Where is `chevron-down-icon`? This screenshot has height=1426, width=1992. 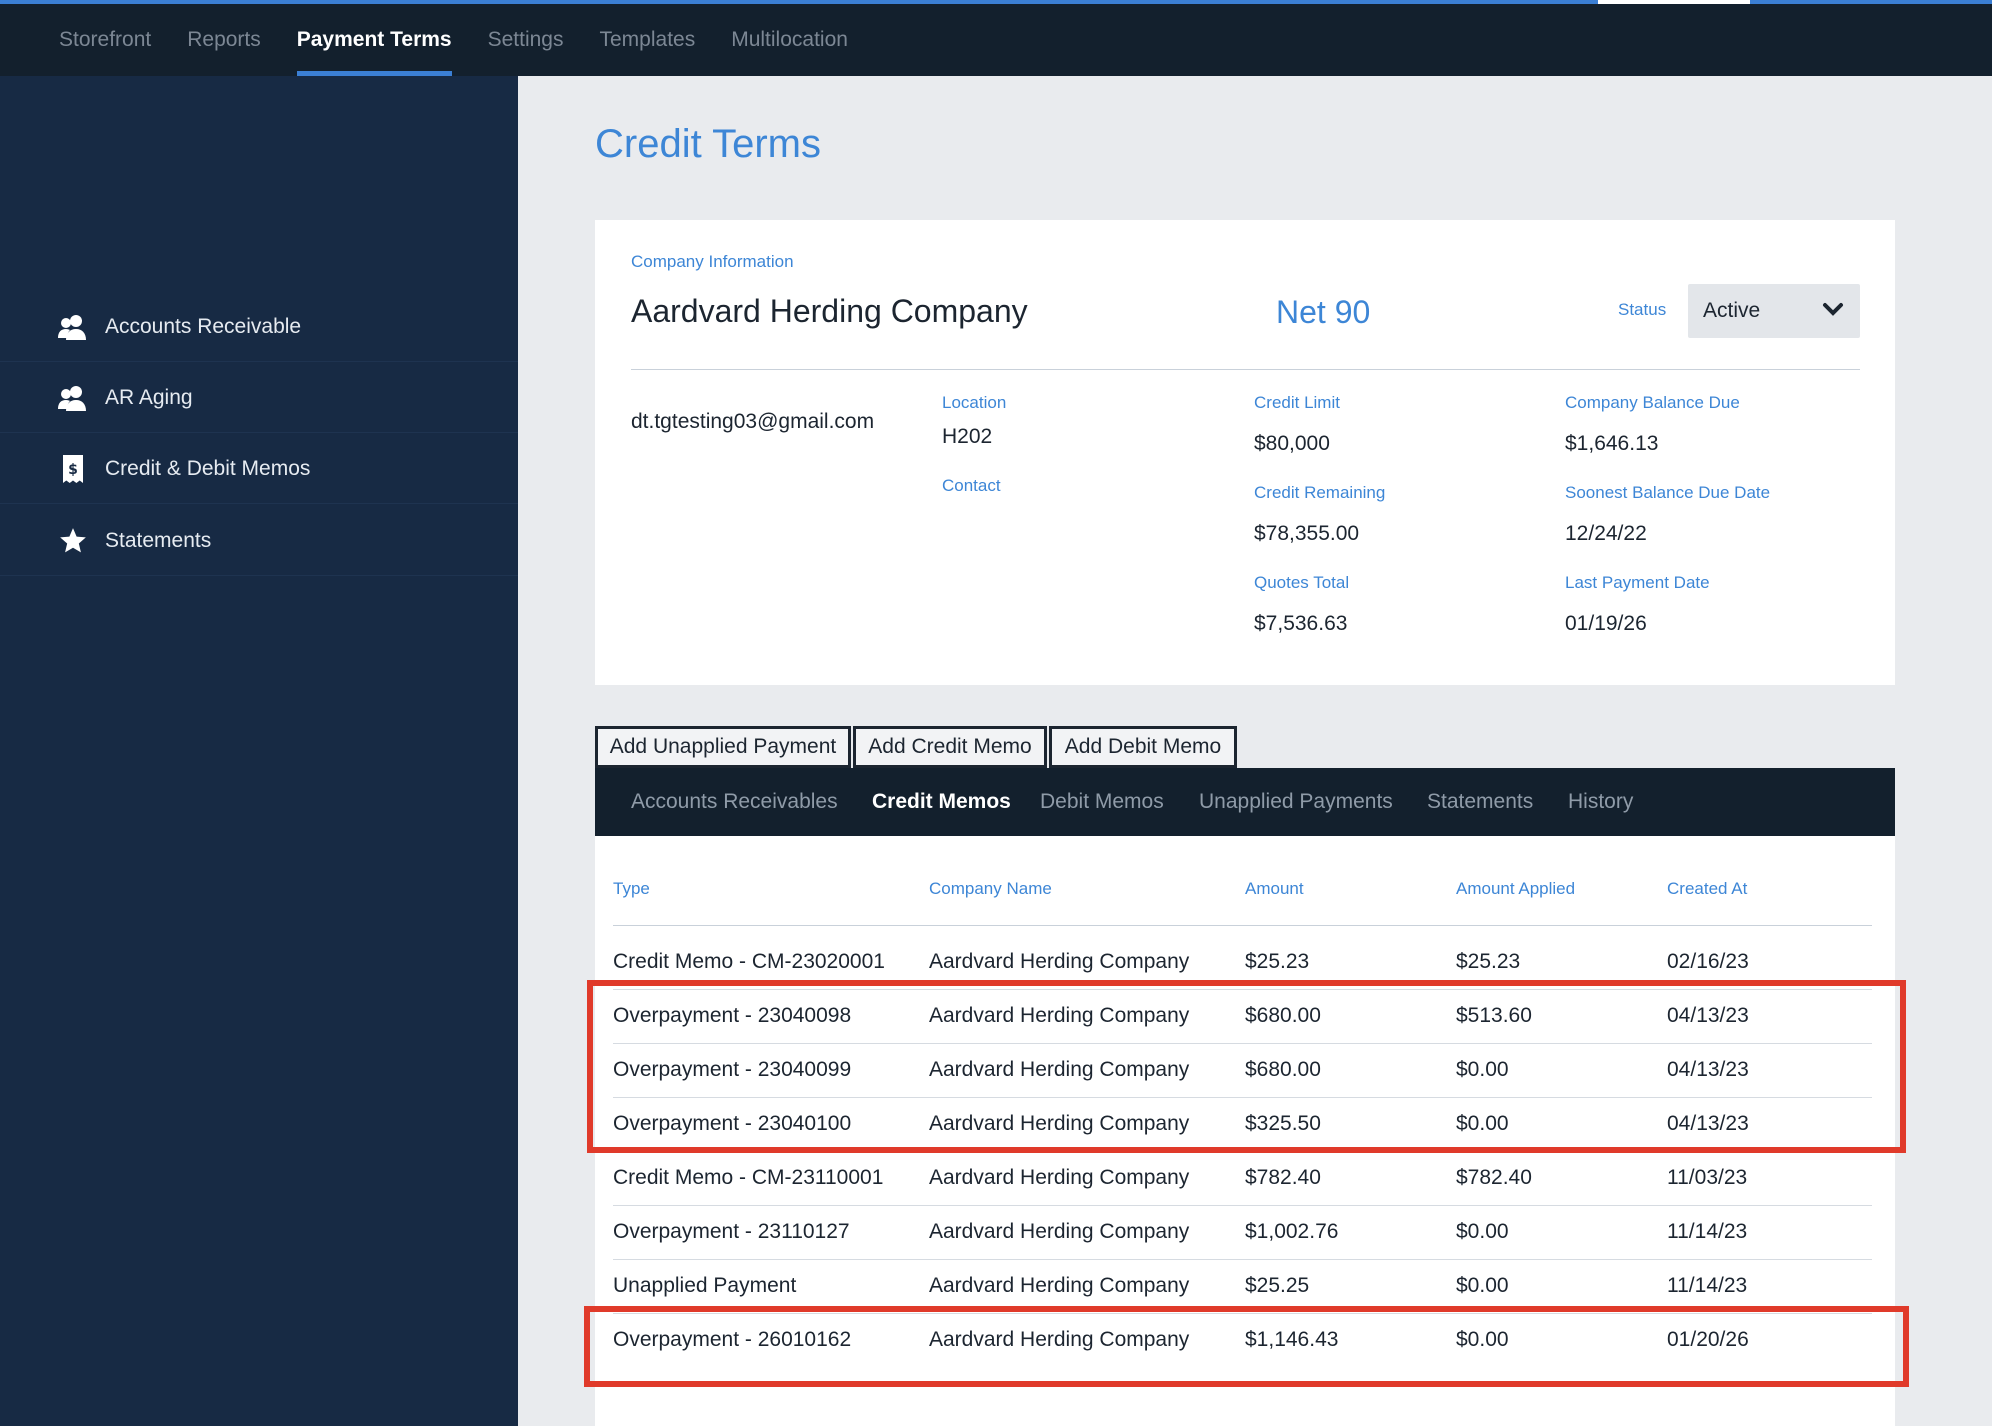 chevron-down-icon is located at coordinates (1833, 310).